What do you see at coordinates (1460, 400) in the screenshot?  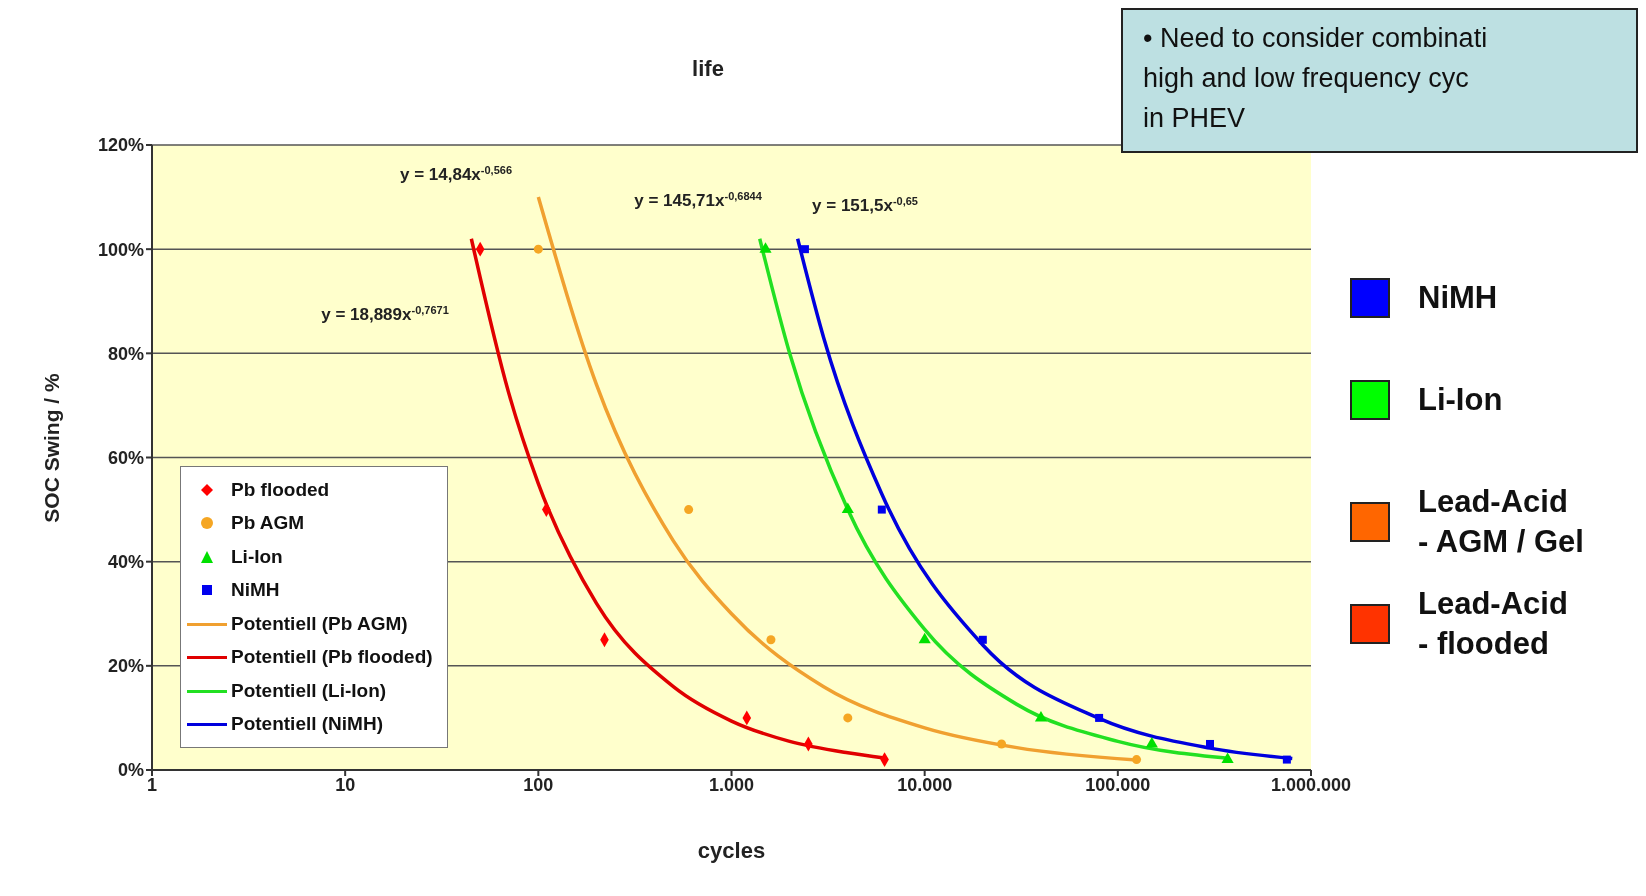 I see `text: Li-Ion` at bounding box center [1460, 400].